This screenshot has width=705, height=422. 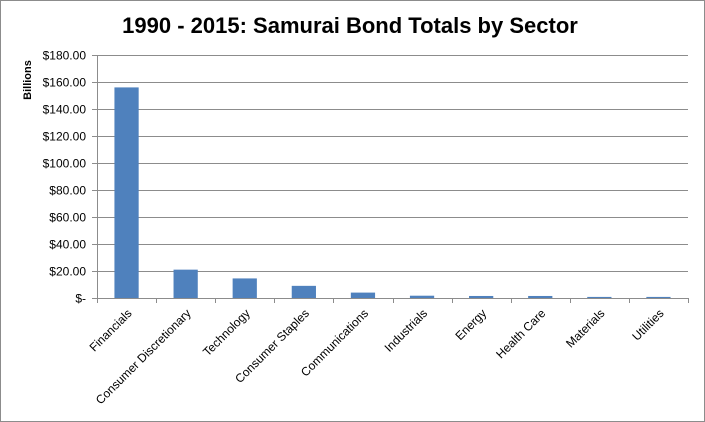 What do you see at coordinates (65, 137) in the screenshot?
I see `y-tick-label: $120.00` at bounding box center [65, 137].